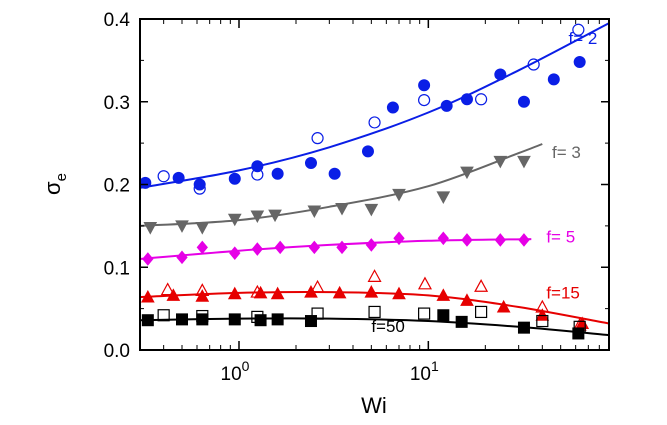  What do you see at coordinates (117, 20) in the screenshot?
I see `y-tick-label: 0.4` at bounding box center [117, 20].